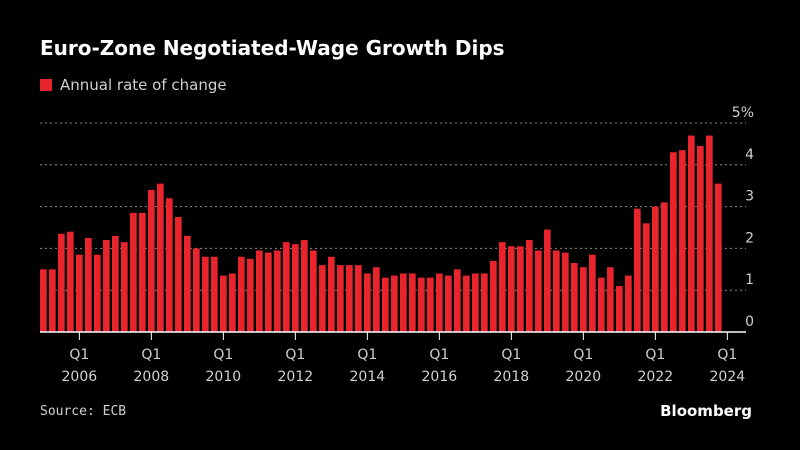 This screenshot has height=450, width=800. I want to click on y-tick-label: 3, so click(749, 197).